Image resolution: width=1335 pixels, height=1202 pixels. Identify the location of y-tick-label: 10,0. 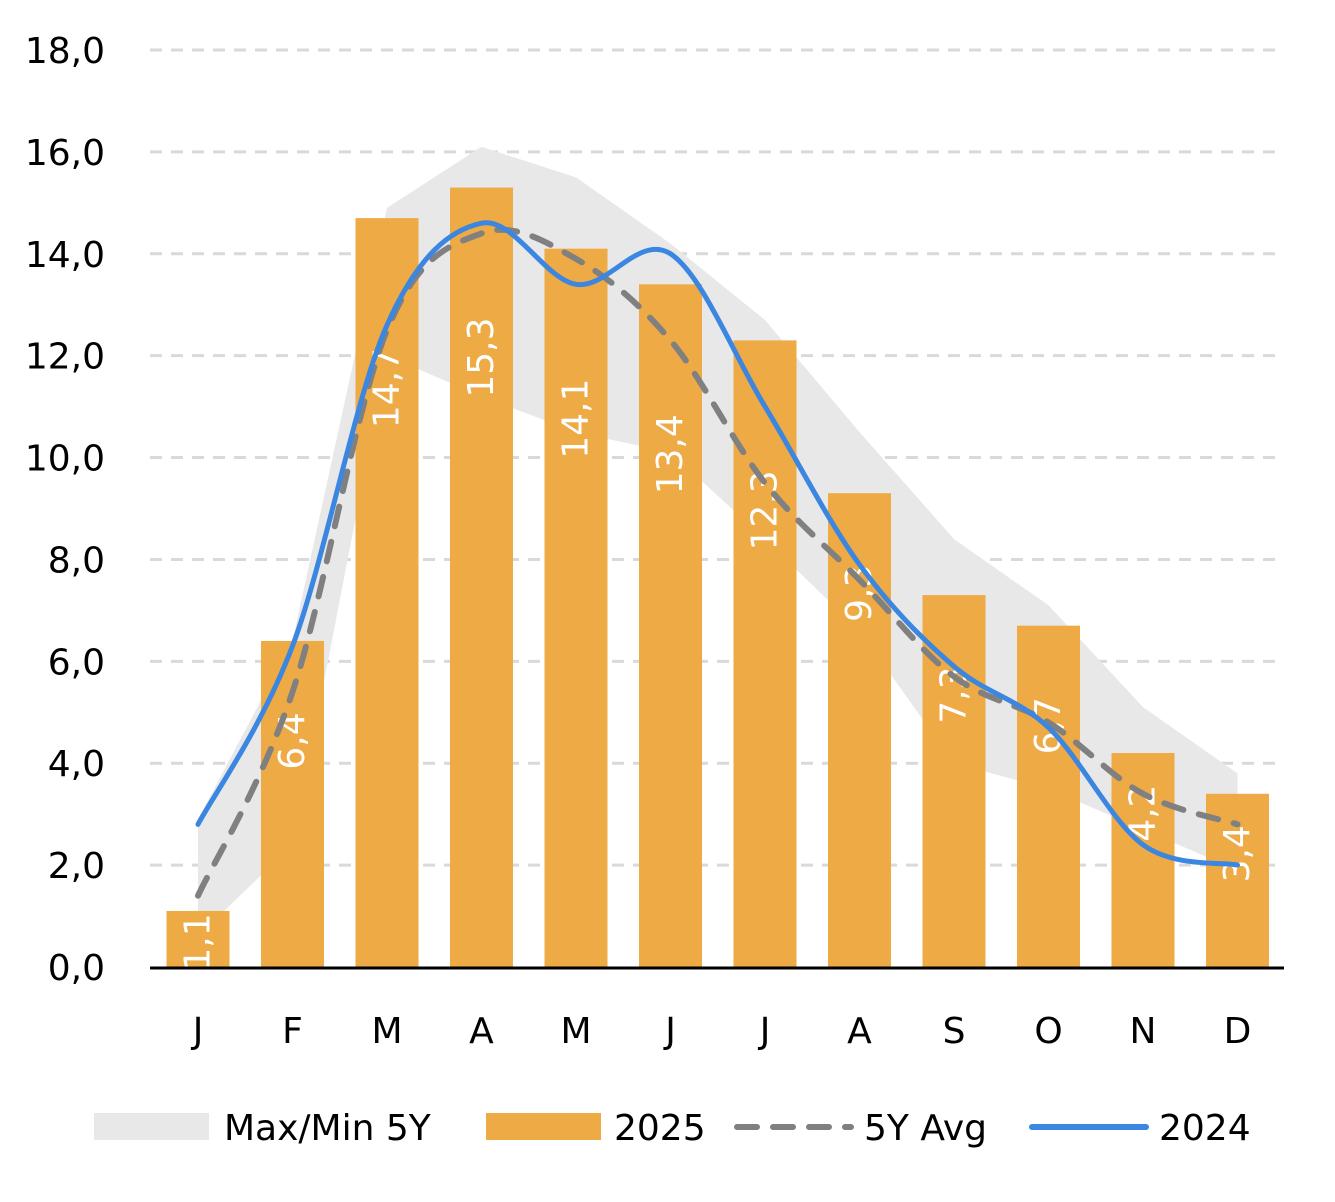
(65, 459).